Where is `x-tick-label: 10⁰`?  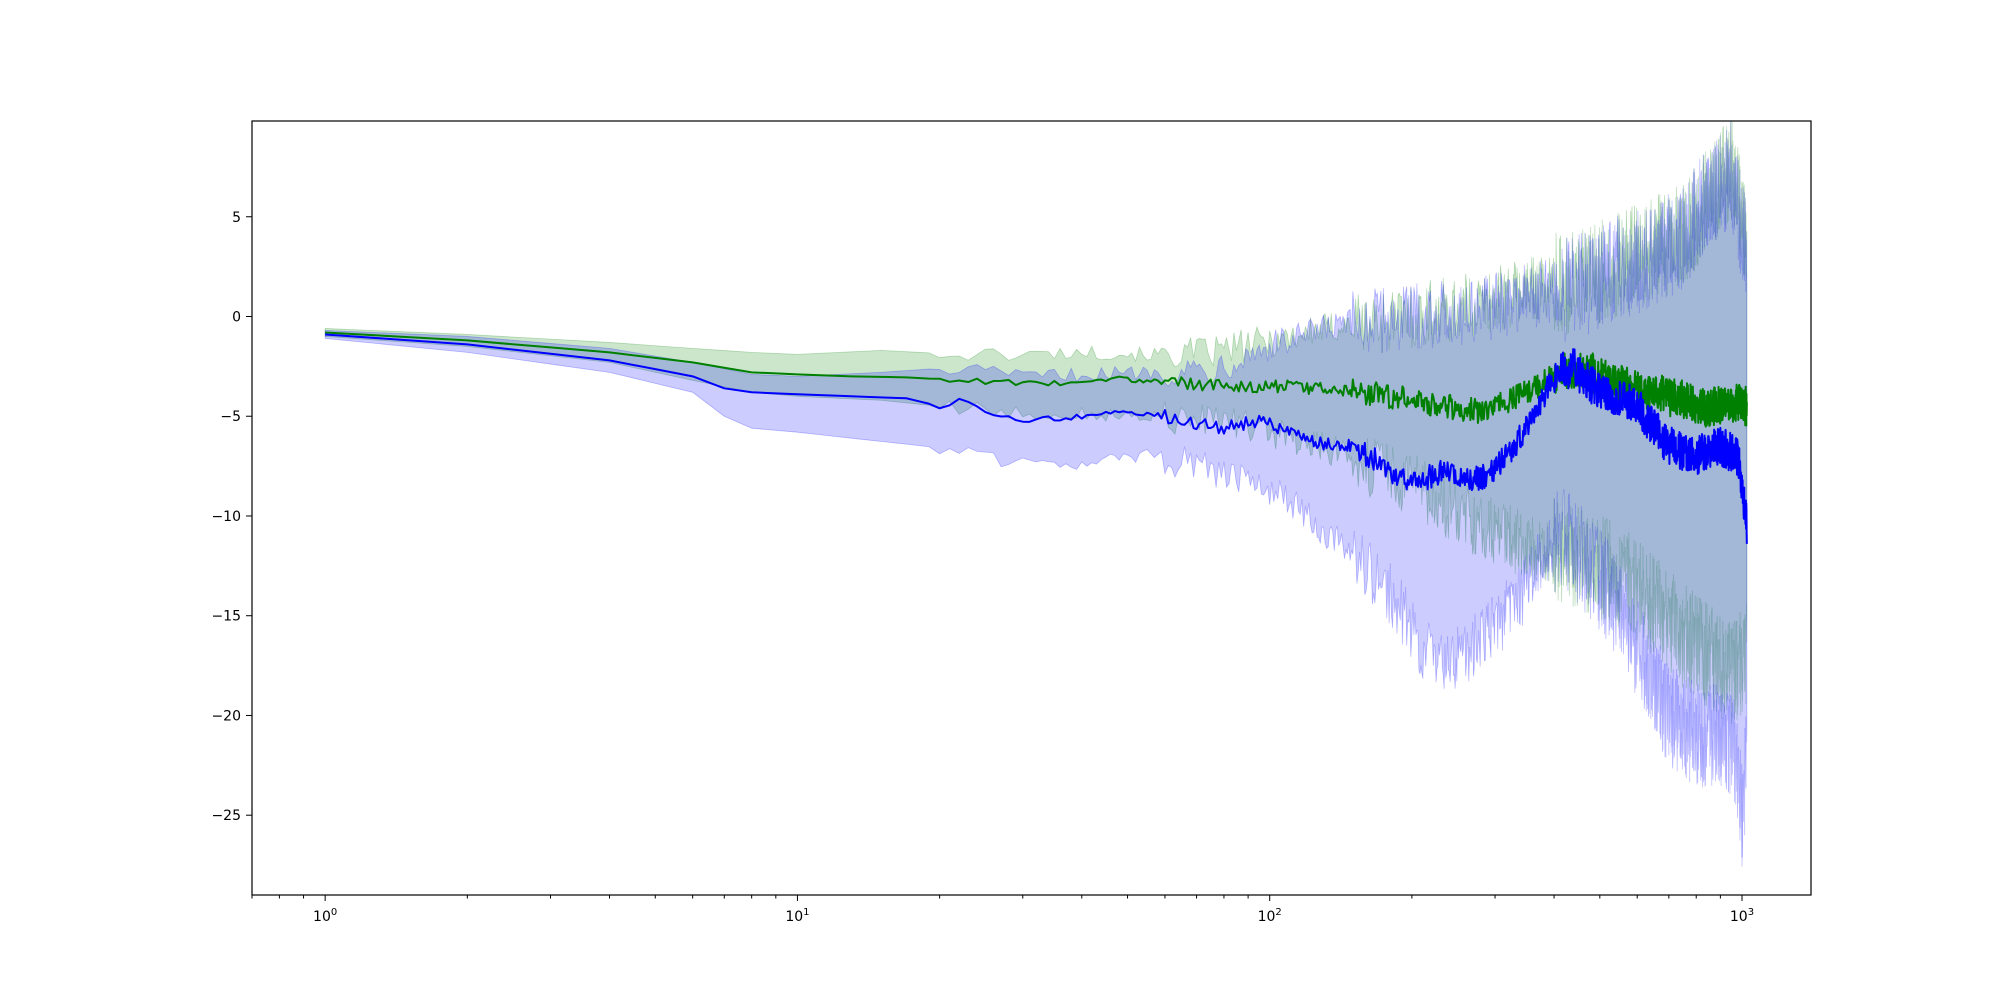
x-tick-label: 10⁰ is located at coordinates (325, 916).